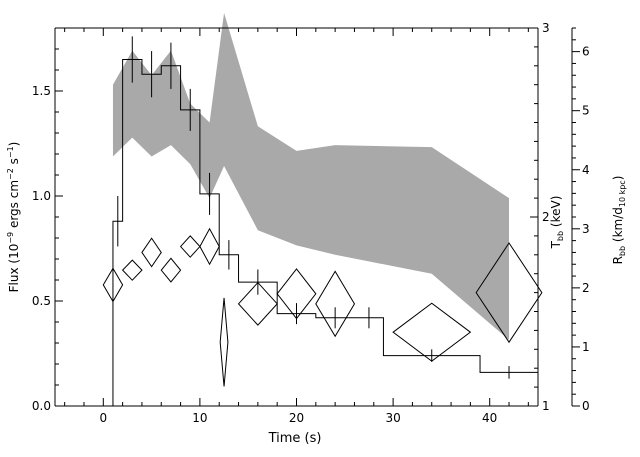  I want to click on x-tick-label: 40, so click(489, 418).